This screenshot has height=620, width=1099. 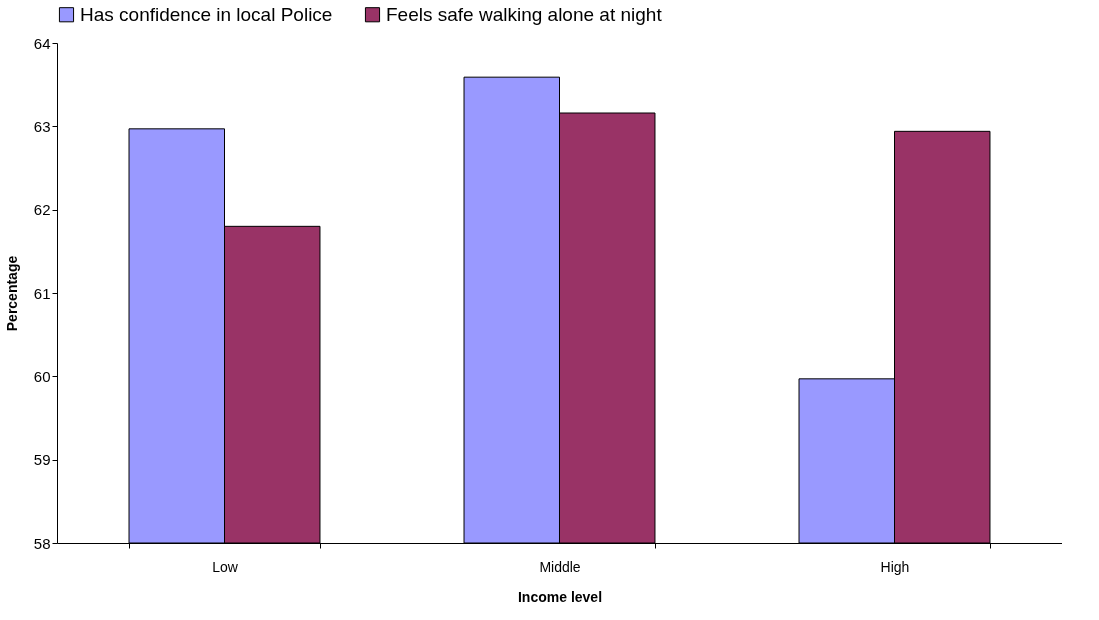 What do you see at coordinates (42, 126) in the screenshot?
I see `y-tick-label: 63` at bounding box center [42, 126].